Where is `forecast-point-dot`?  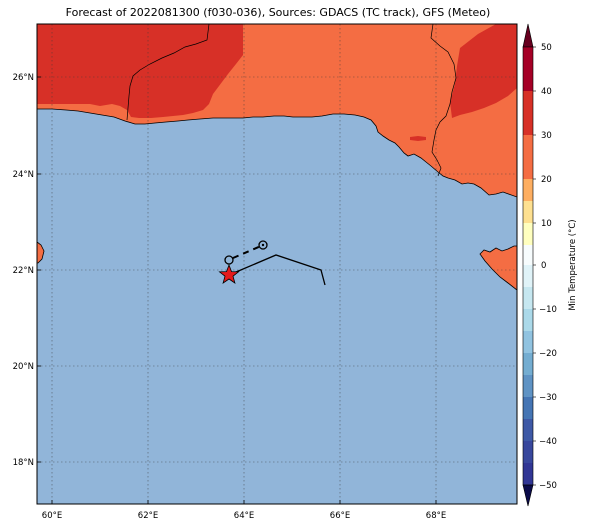
forecast-point-dot is located at coordinates (263, 245).